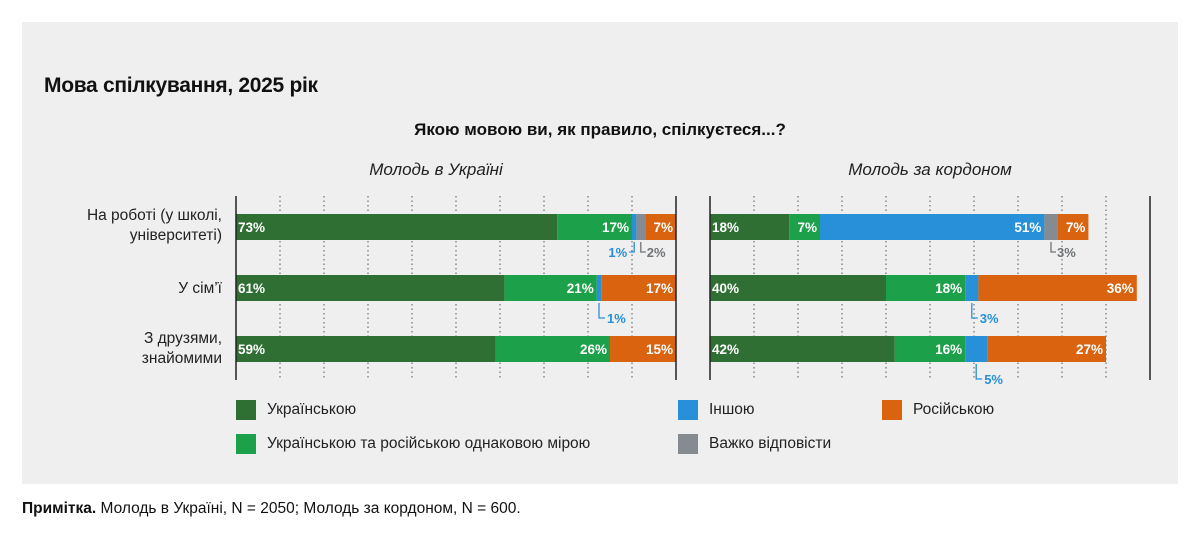  What do you see at coordinates (932, 227) in the screenshot?
I see `bar-abroad-r0-other` at bounding box center [932, 227].